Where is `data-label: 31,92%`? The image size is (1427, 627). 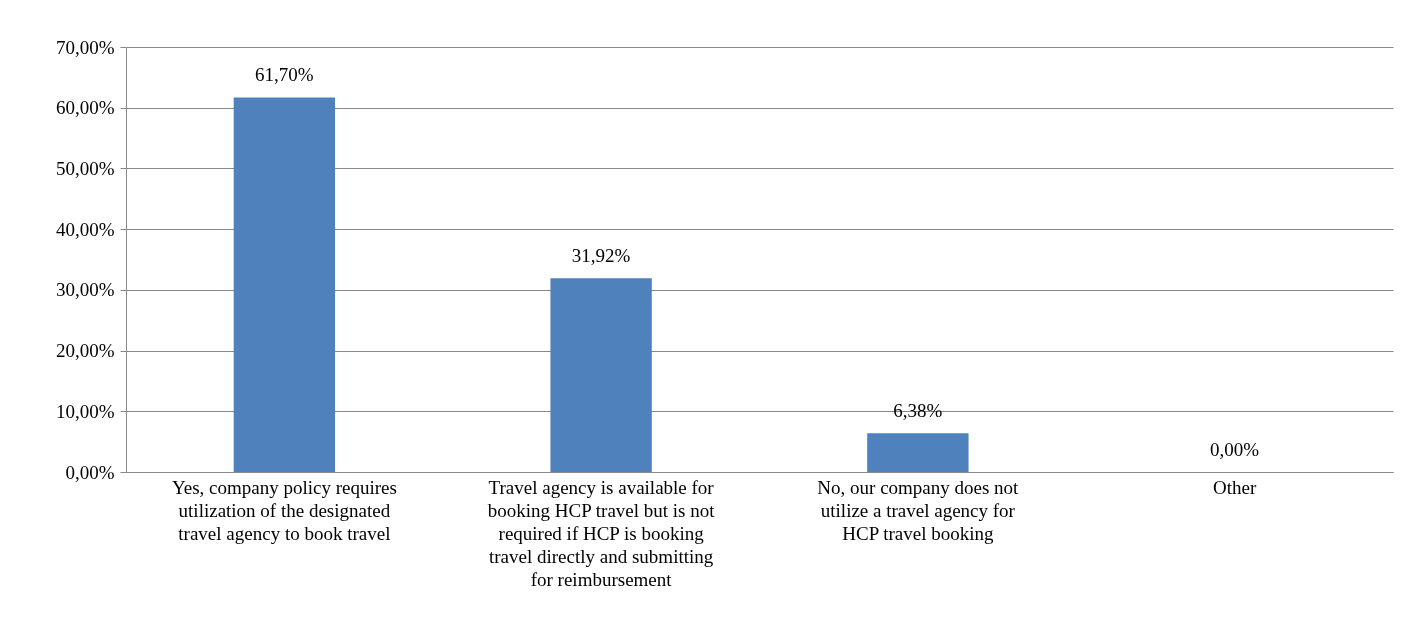 data-label: 31,92% is located at coordinates (601, 256).